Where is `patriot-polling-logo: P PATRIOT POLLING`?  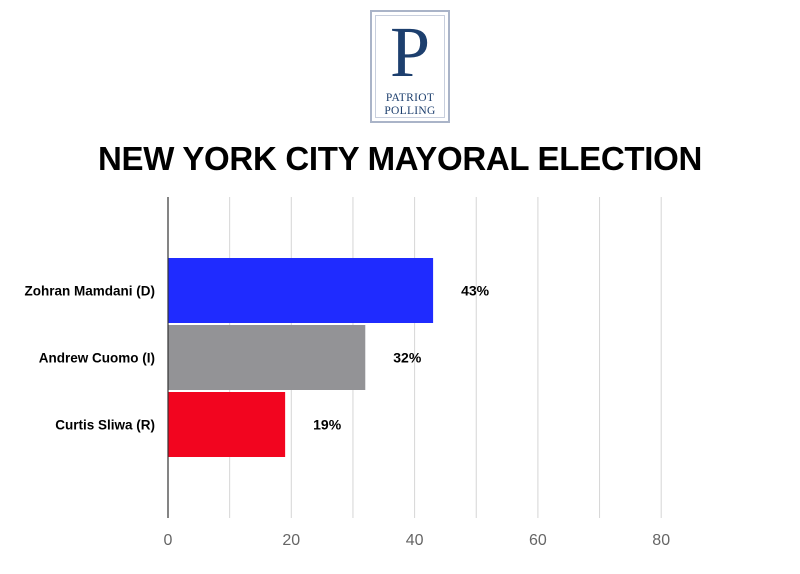
patriot-polling-logo: P PATRIOT POLLING is located at coordinates (410, 66).